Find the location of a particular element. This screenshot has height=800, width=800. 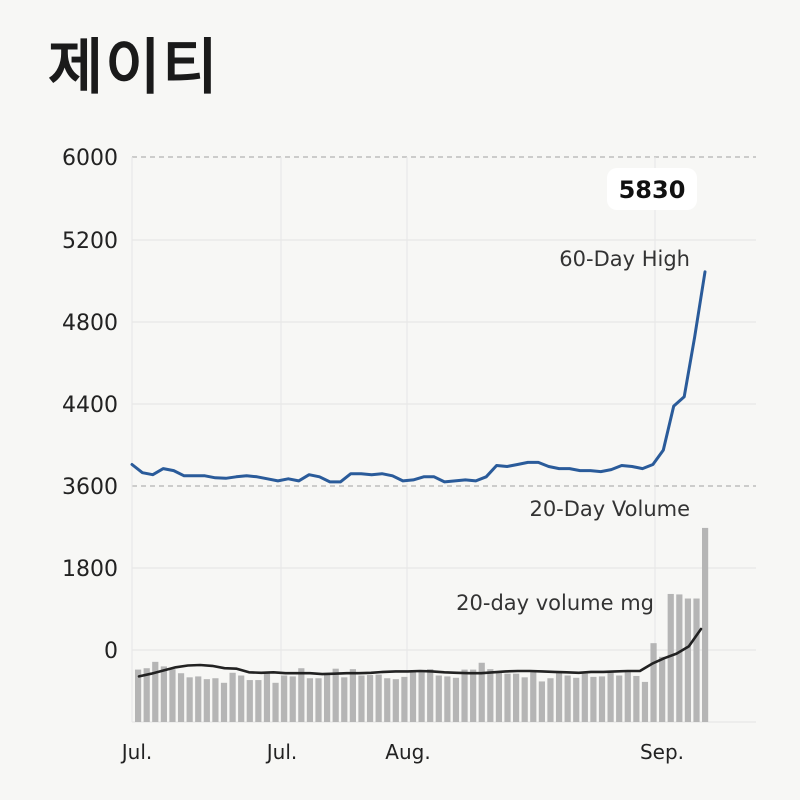

sixty-day-high-label: 60-Day High is located at coordinates (624, 259).